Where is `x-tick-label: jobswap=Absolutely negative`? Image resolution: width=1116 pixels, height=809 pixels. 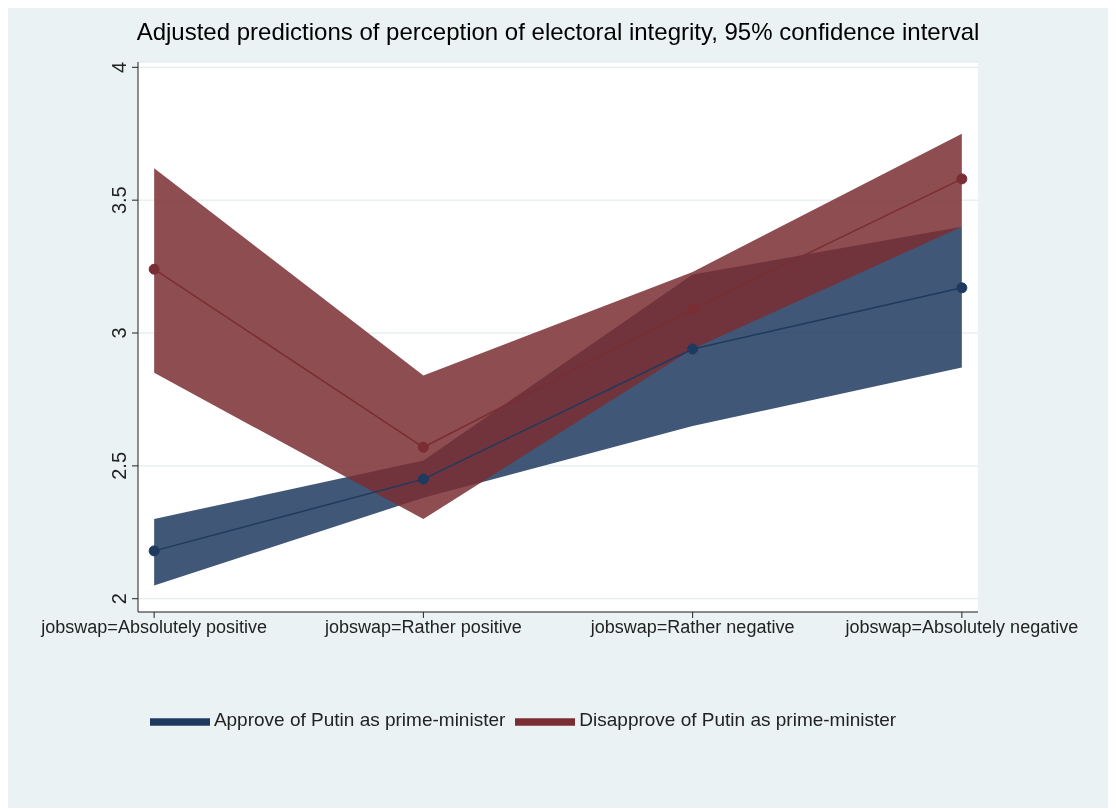 x-tick-label: jobswap=Absolutely negative is located at coordinates (961, 626).